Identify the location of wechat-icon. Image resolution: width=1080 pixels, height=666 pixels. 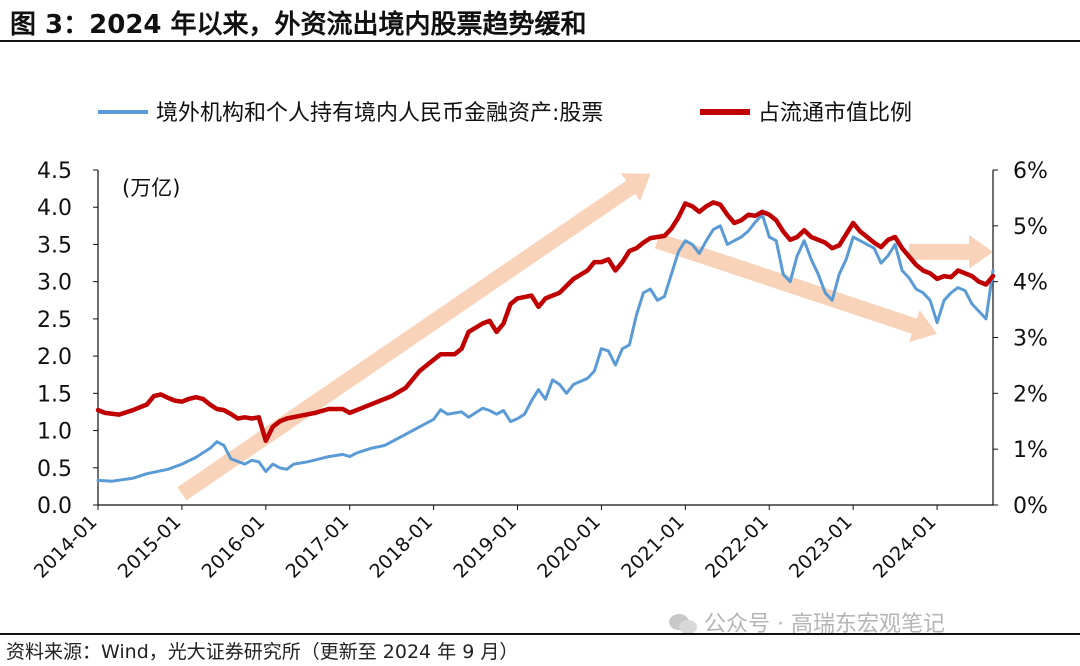
(683, 624).